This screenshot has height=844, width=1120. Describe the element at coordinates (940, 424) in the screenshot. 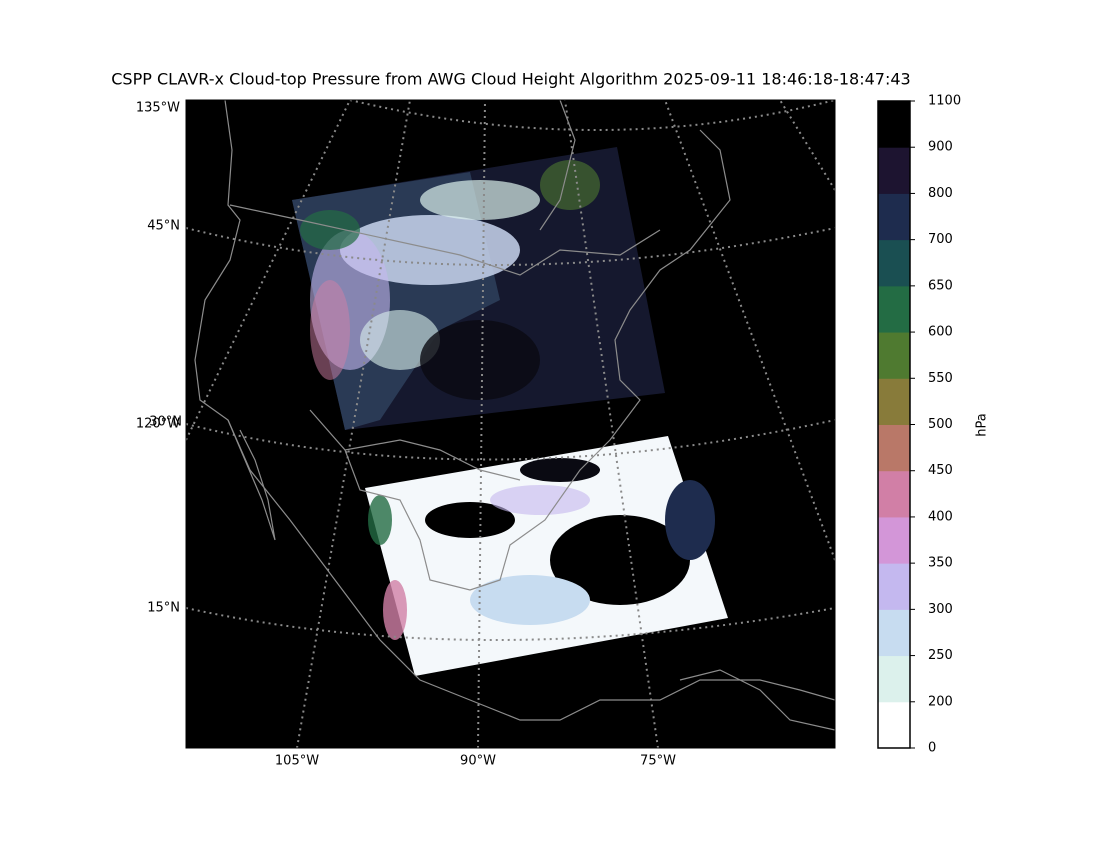

I see `colorbar-tick-label: 500` at that location.